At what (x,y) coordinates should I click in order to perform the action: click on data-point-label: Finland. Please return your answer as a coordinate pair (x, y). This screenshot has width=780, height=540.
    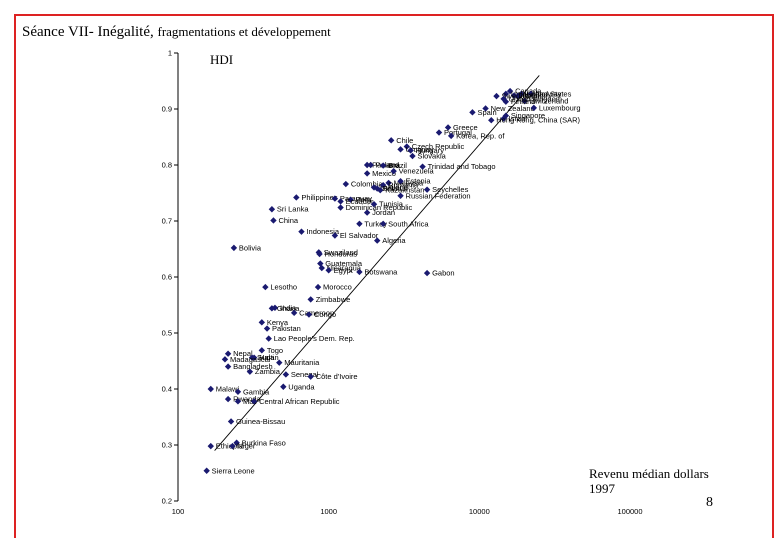
    Looking at the image, I should click on (523, 101).